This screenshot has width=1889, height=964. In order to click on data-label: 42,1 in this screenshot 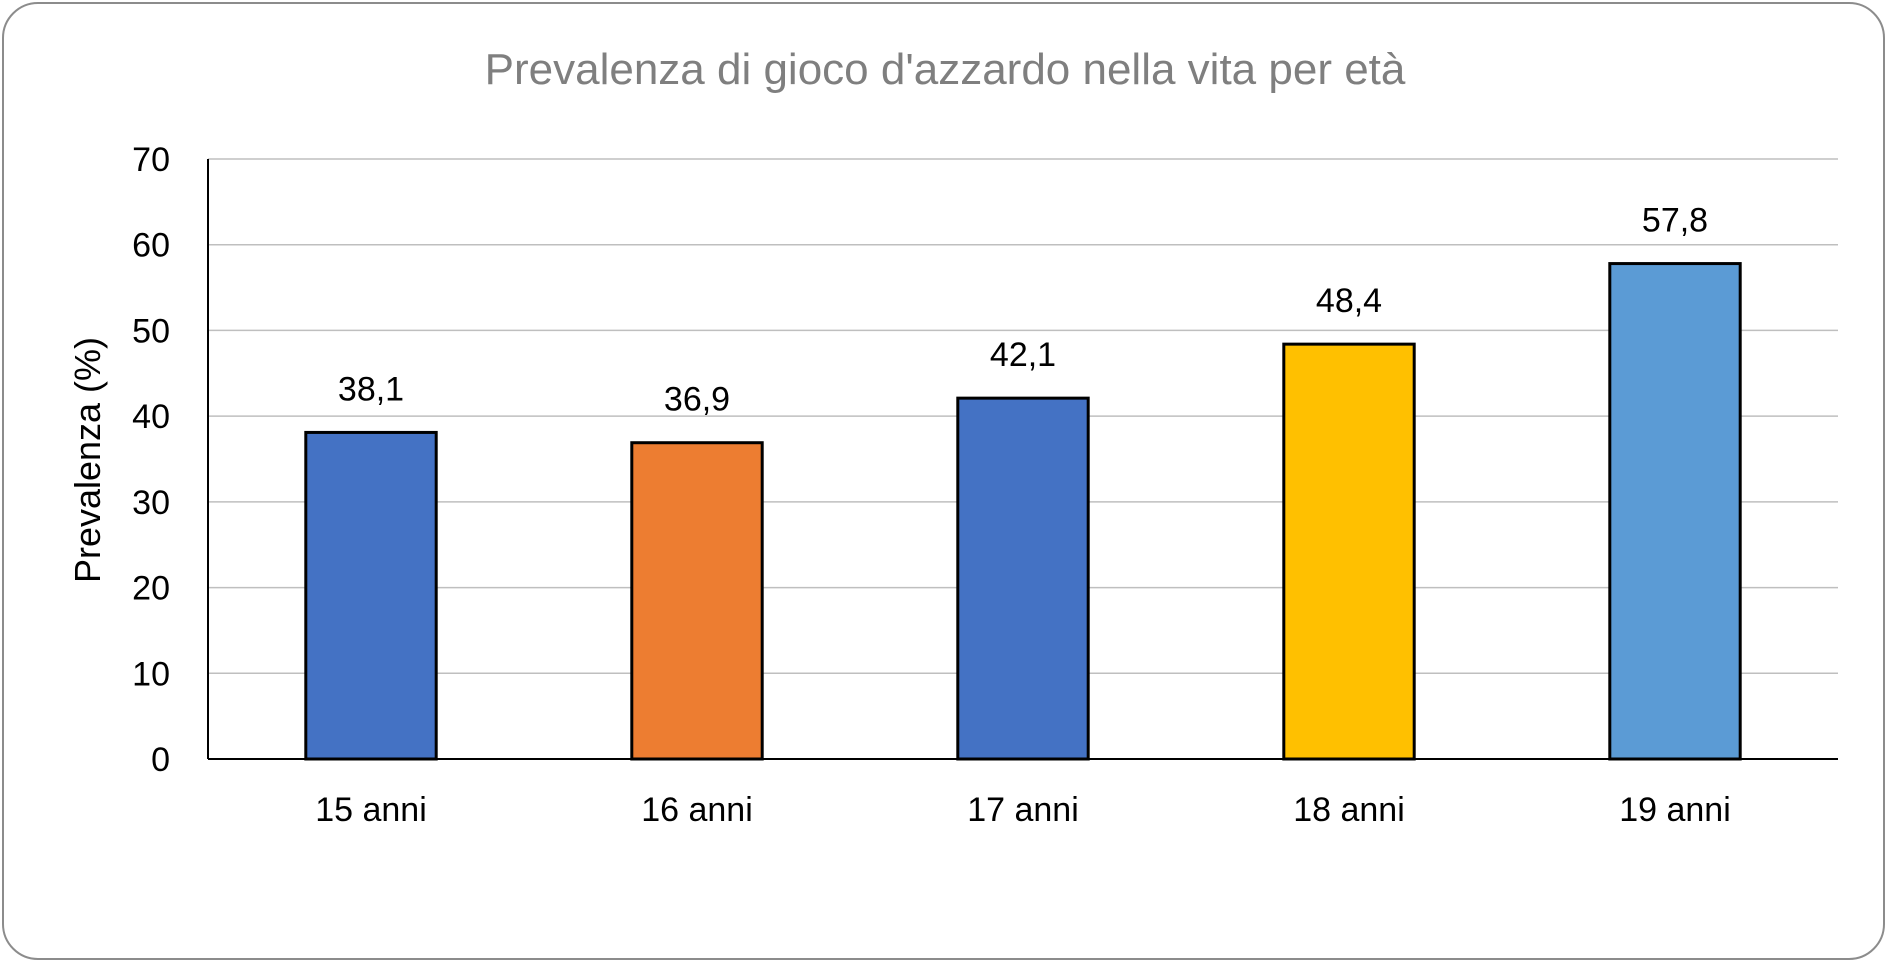, I will do `click(1023, 355)`.